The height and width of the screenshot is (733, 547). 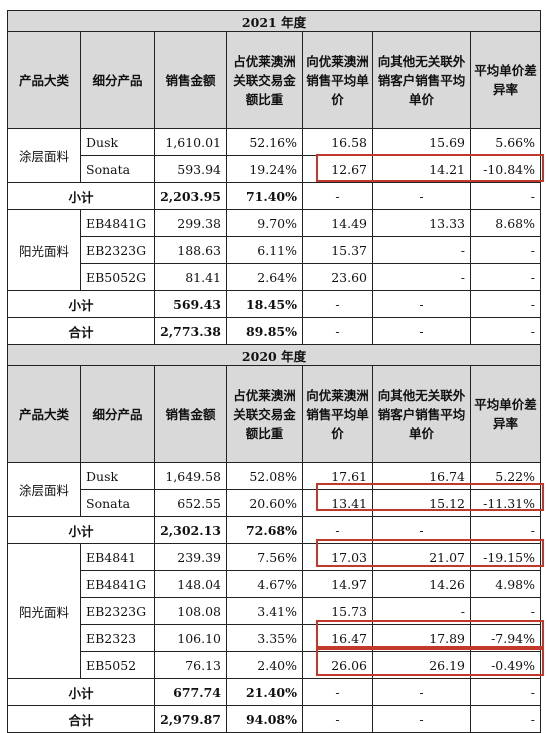 I want to click on year-row-2021: 2021 年度, so click(x=274, y=21).